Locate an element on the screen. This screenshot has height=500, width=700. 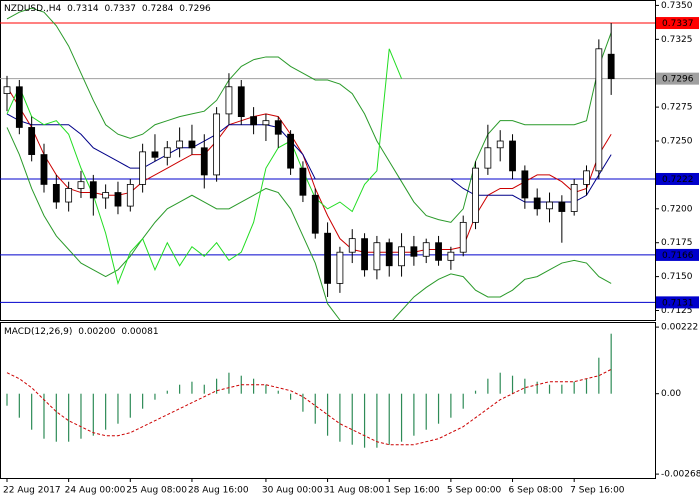
y-tick-label: 0.00222 is located at coordinates (679, 328).